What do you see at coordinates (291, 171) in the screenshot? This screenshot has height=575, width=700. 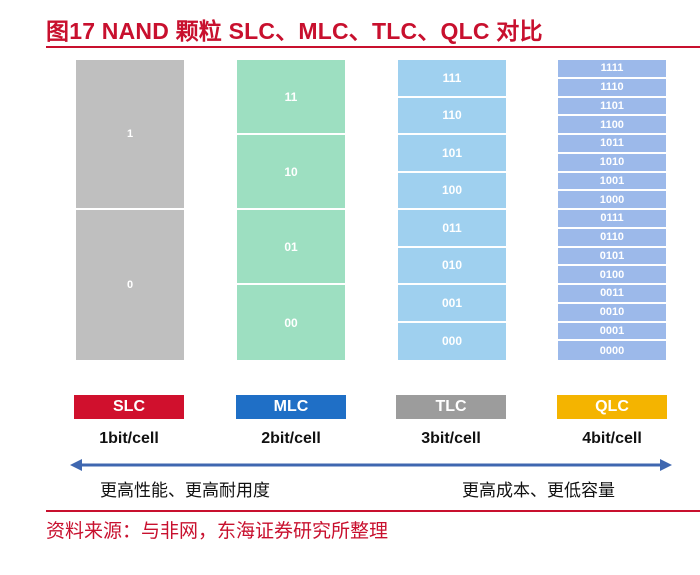 I see `state-cell: 10` at bounding box center [291, 171].